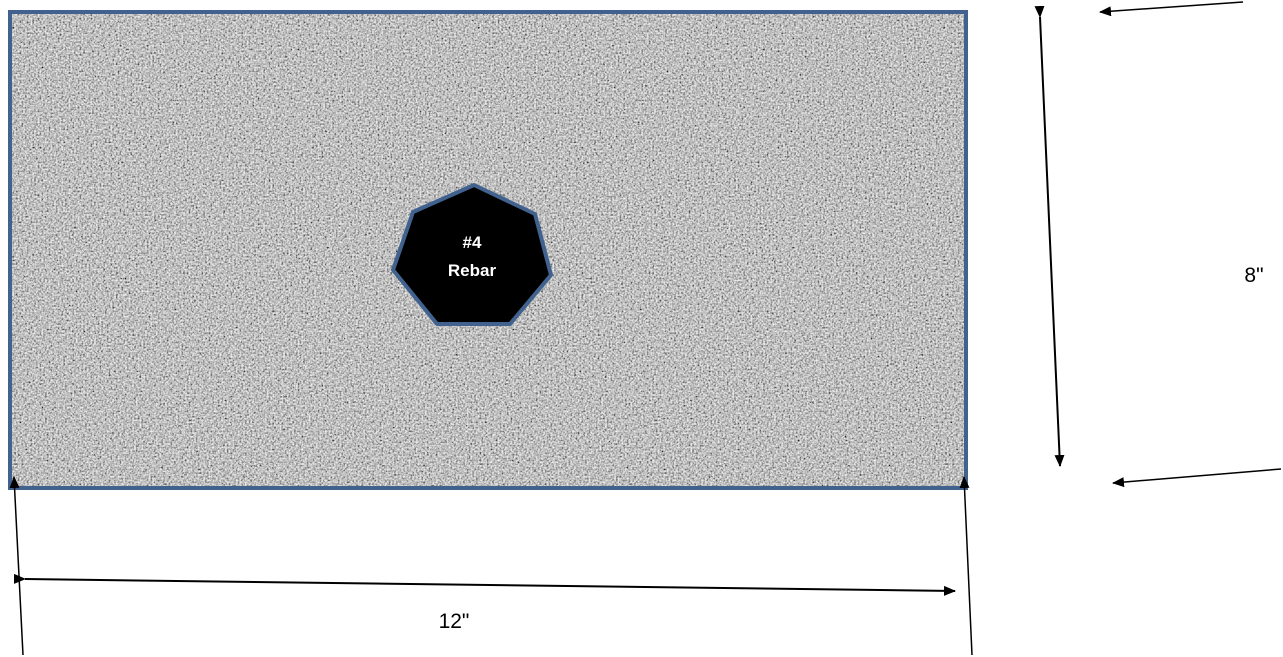  I want to click on width-dimension-line, so click(484, 584).